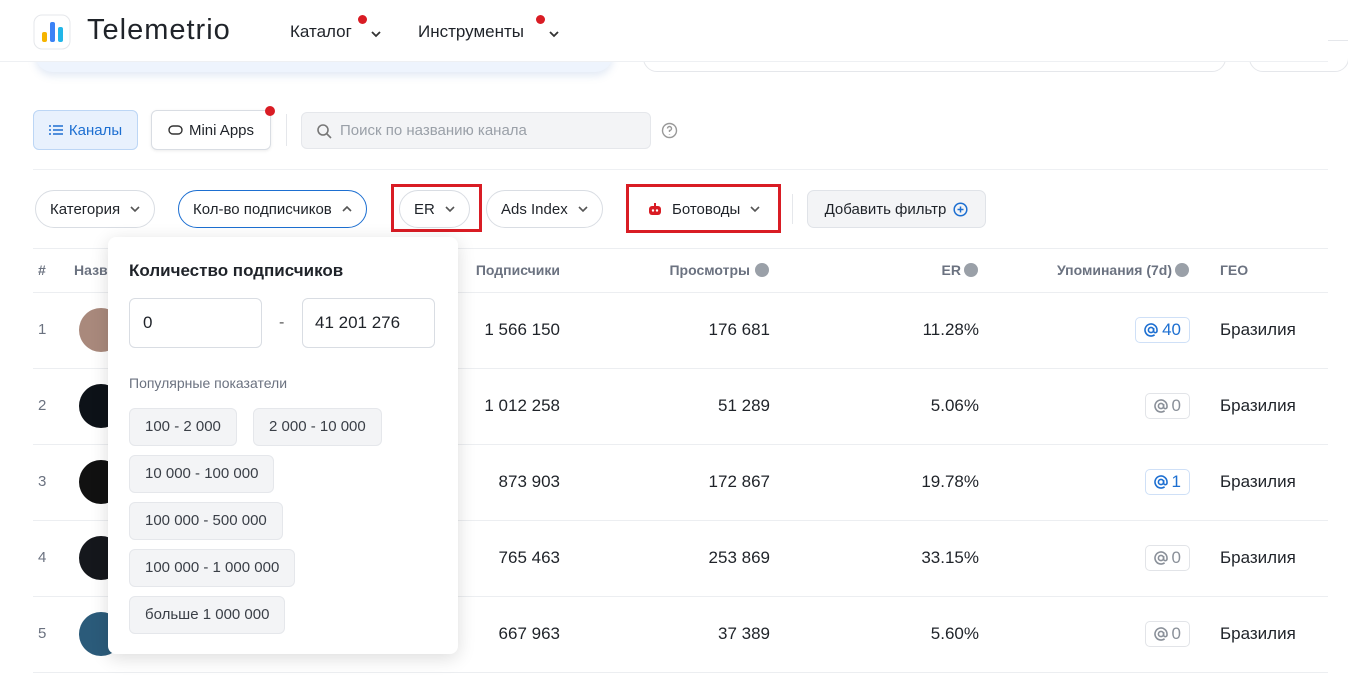  I want to click on gamepad-icon, so click(175, 130).